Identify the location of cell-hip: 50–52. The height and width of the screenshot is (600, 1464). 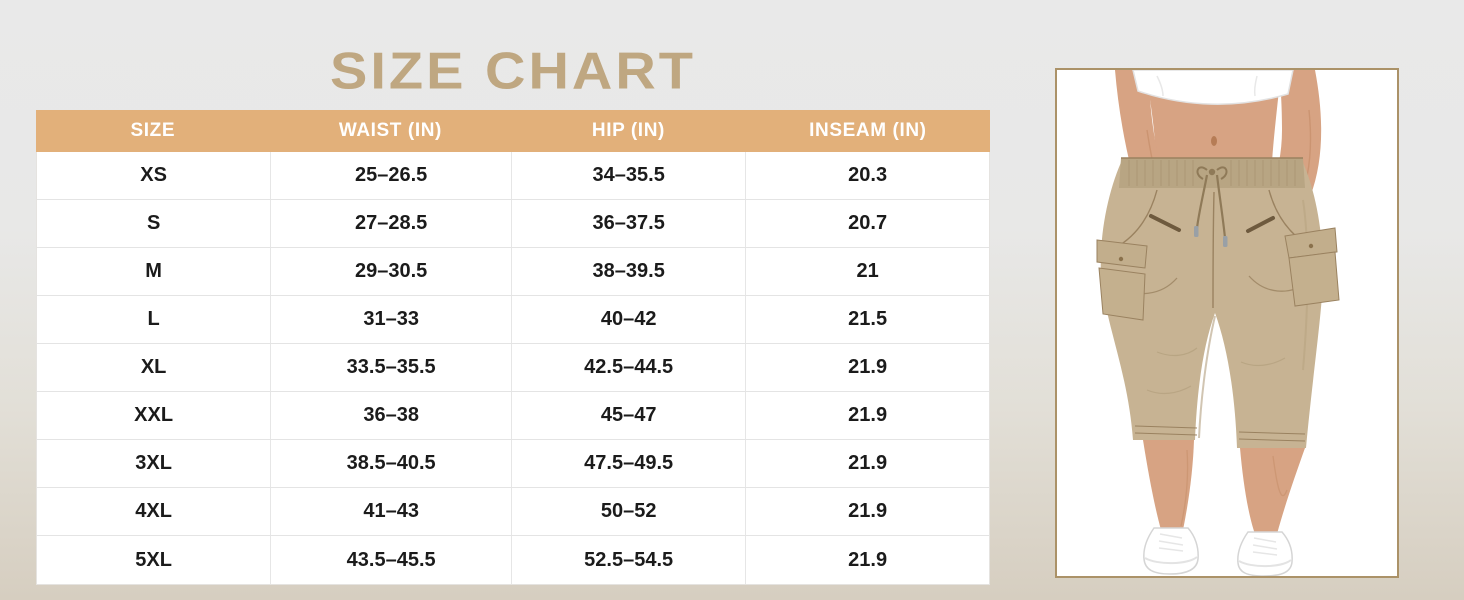
(628, 511).